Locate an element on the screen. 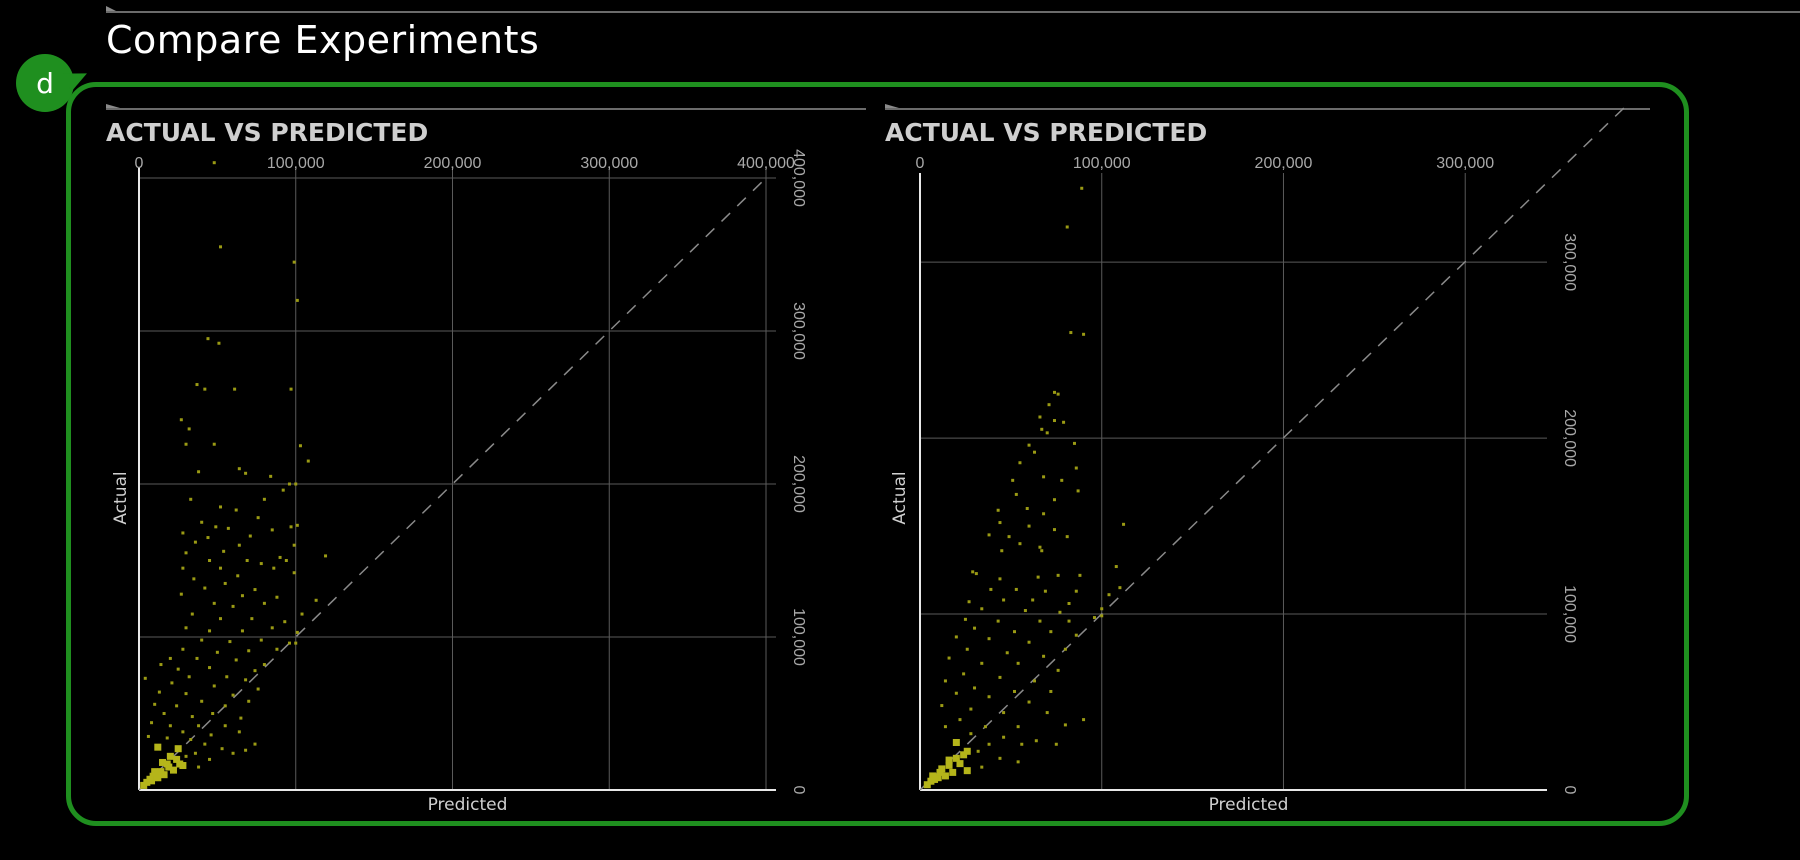  x-axis-label: Predicted is located at coordinates (1249, 805).